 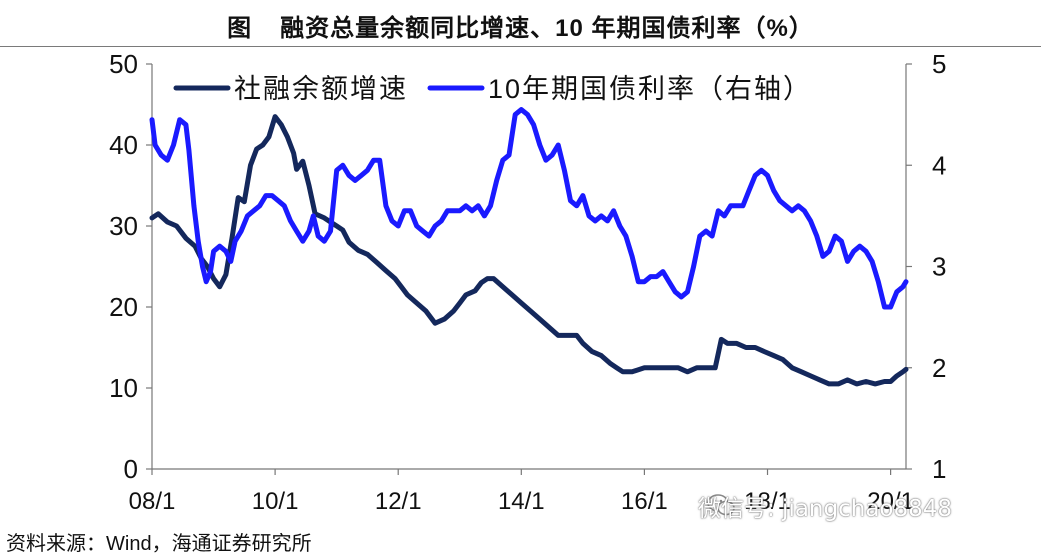 I want to click on x-tick-label: 16/1, so click(x=644, y=501).